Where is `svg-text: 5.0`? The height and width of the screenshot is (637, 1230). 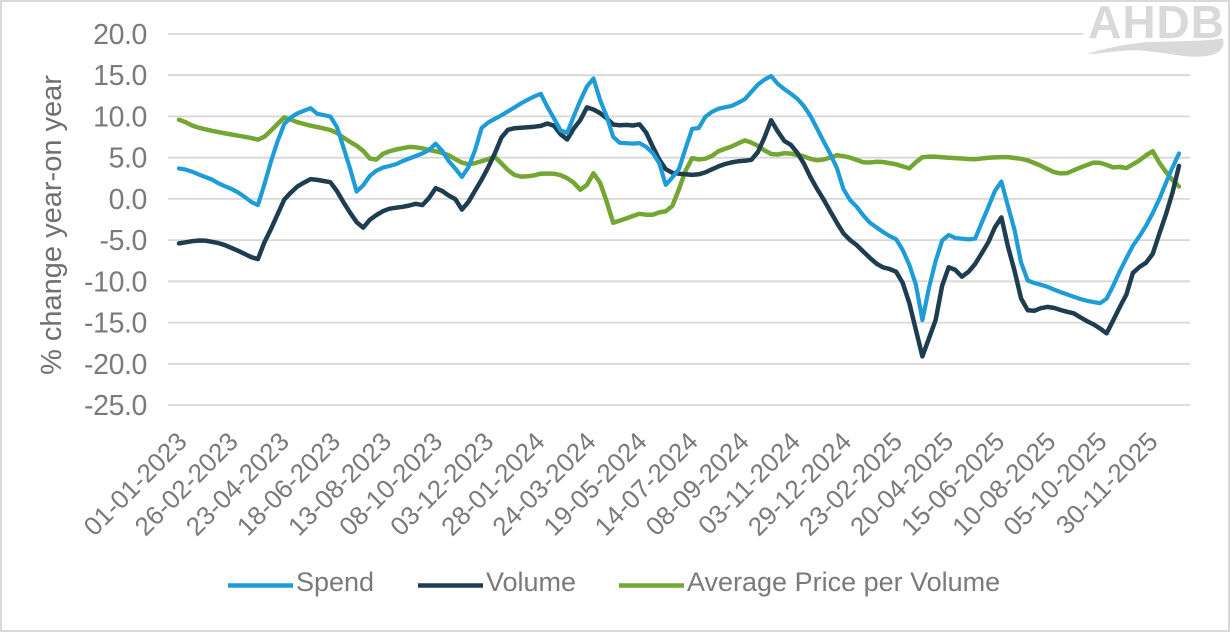 svg-text: 5.0 is located at coordinates (128, 159).